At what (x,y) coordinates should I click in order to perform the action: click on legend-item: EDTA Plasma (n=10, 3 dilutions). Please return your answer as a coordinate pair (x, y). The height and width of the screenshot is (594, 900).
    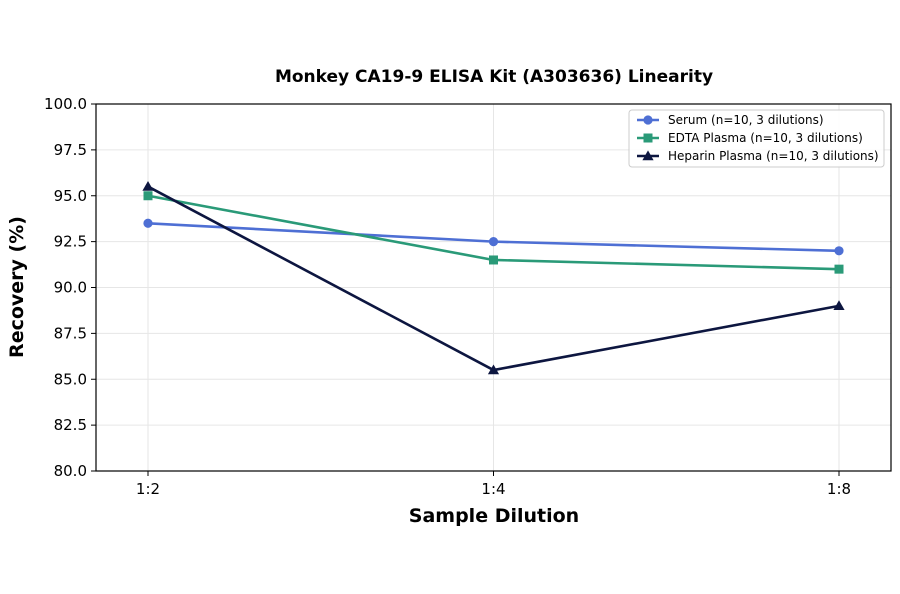
    Looking at the image, I should click on (750, 138).